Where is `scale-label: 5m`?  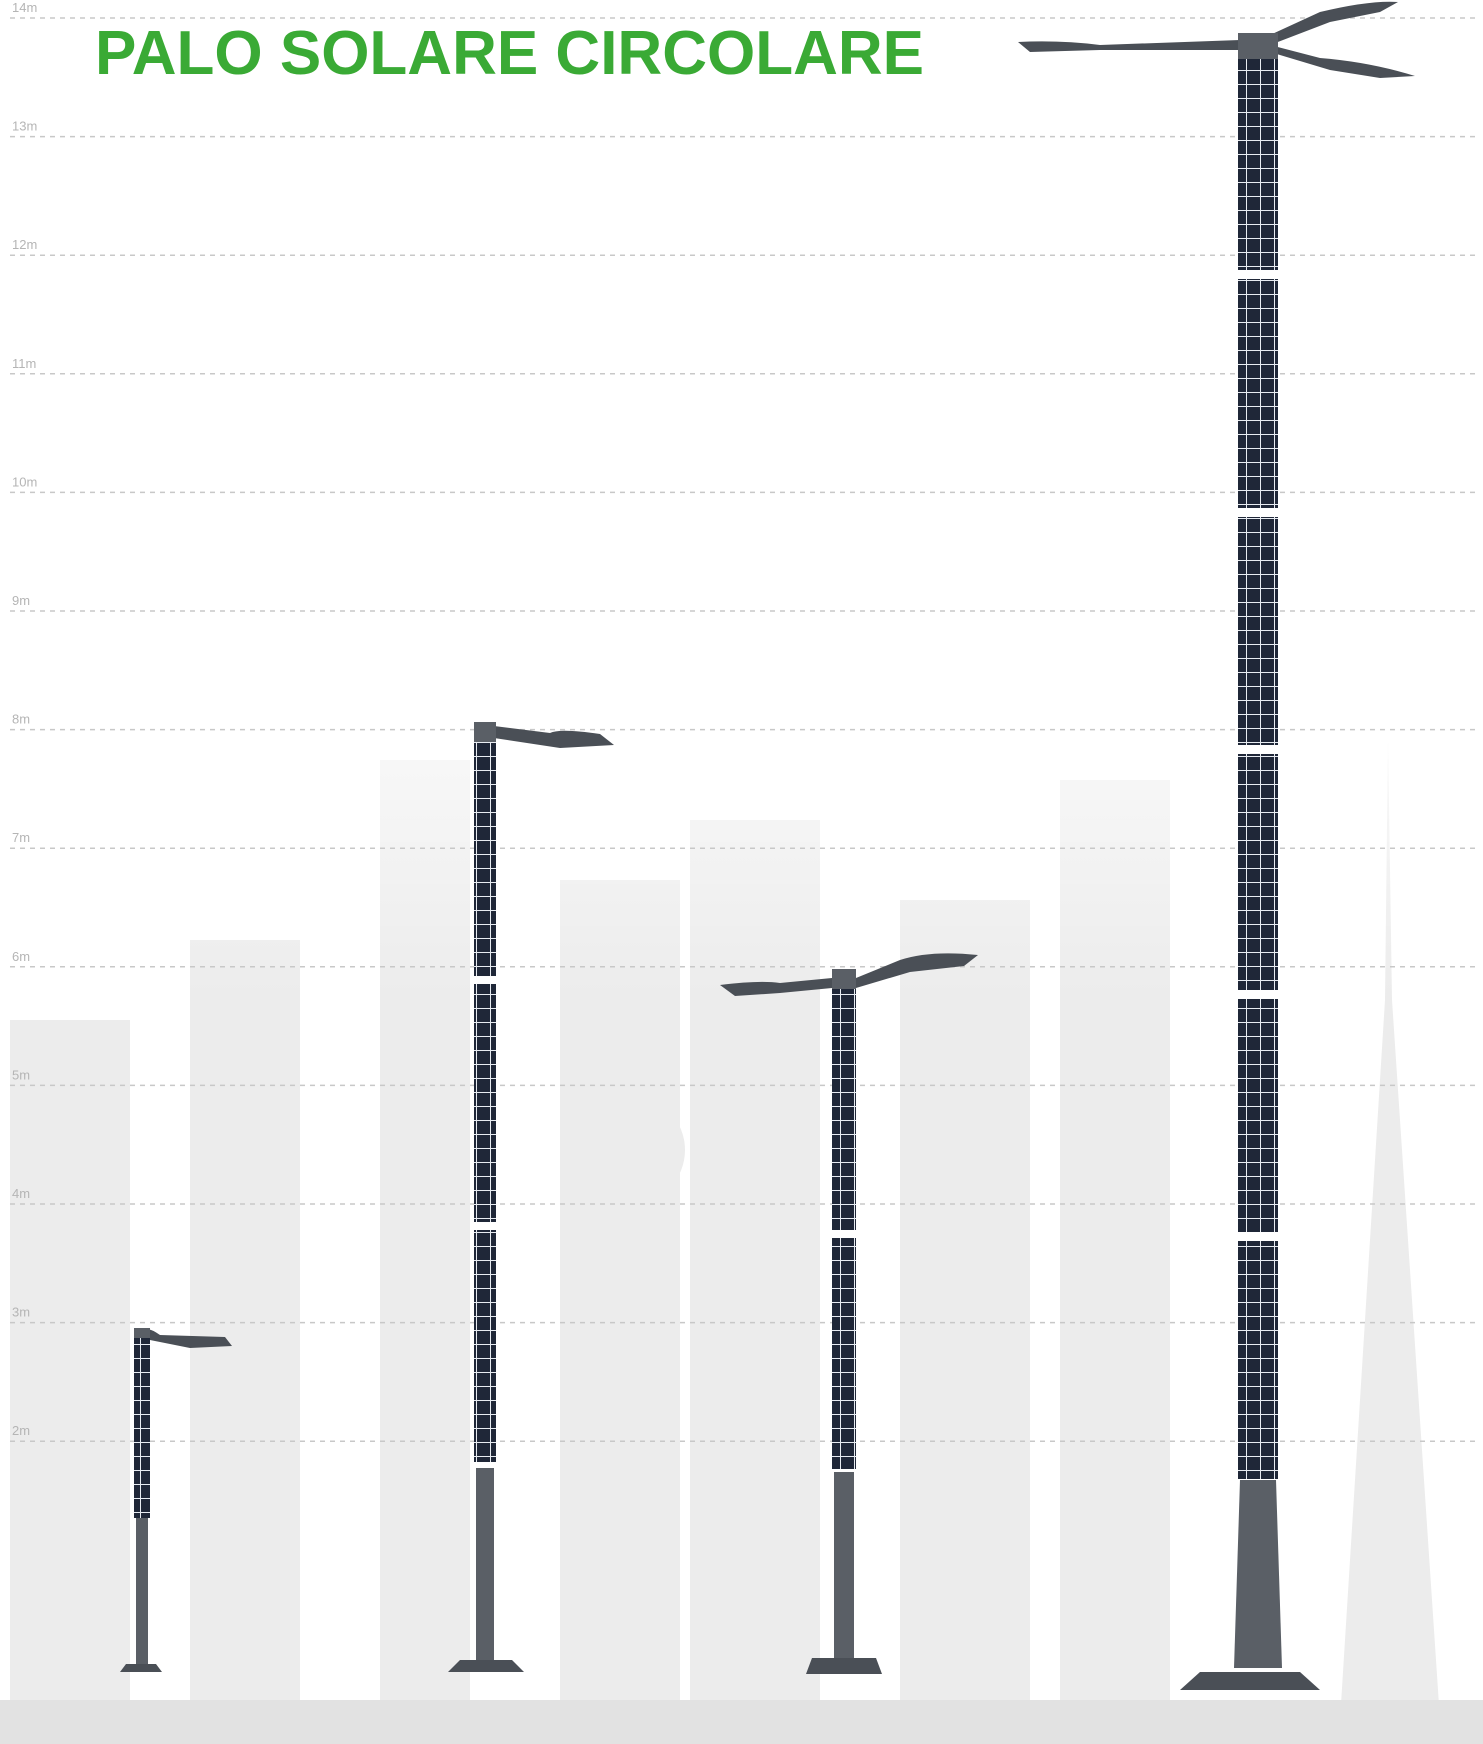
scale-label: 5m is located at coordinates (21, 1074).